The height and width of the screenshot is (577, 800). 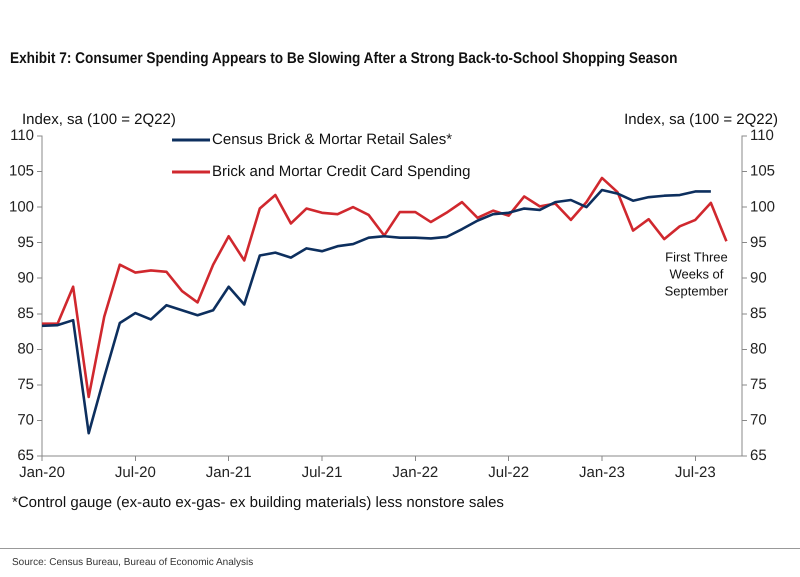 What do you see at coordinates (701, 119) in the screenshot?
I see `y2-axis-title: Index, sa (100 = 2Q22)` at bounding box center [701, 119].